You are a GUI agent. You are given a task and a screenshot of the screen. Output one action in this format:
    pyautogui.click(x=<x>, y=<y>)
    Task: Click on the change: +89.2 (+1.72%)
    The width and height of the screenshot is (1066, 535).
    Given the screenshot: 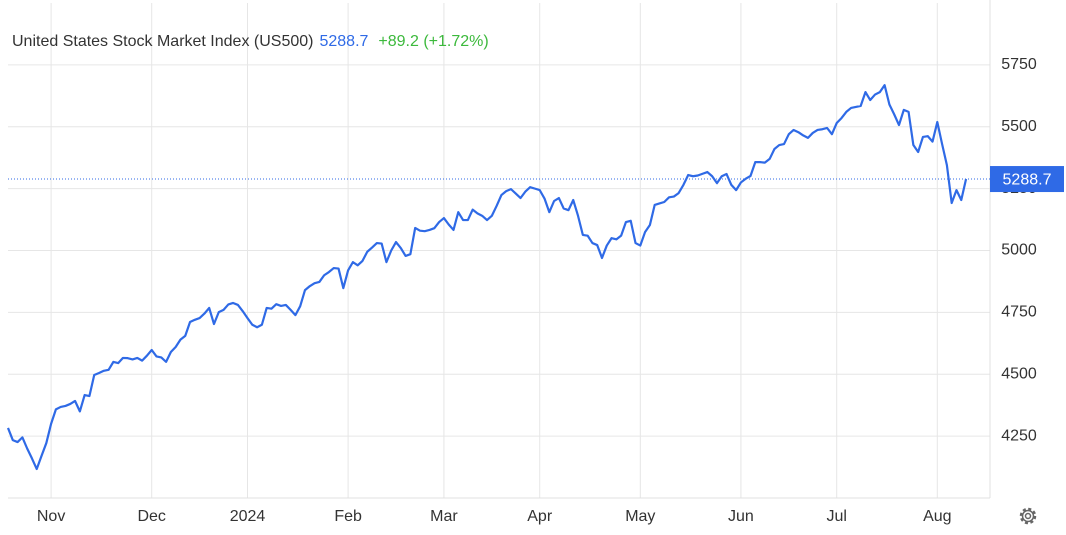 What is the action you would take?
    pyautogui.click(x=433, y=41)
    